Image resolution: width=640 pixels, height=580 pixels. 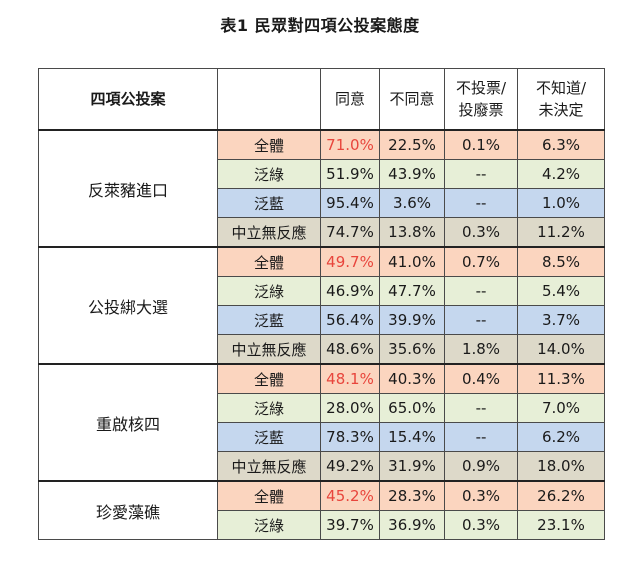 I want to click on table-title: 表1 民眾對四項公投案態度, so click(x=320, y=25).